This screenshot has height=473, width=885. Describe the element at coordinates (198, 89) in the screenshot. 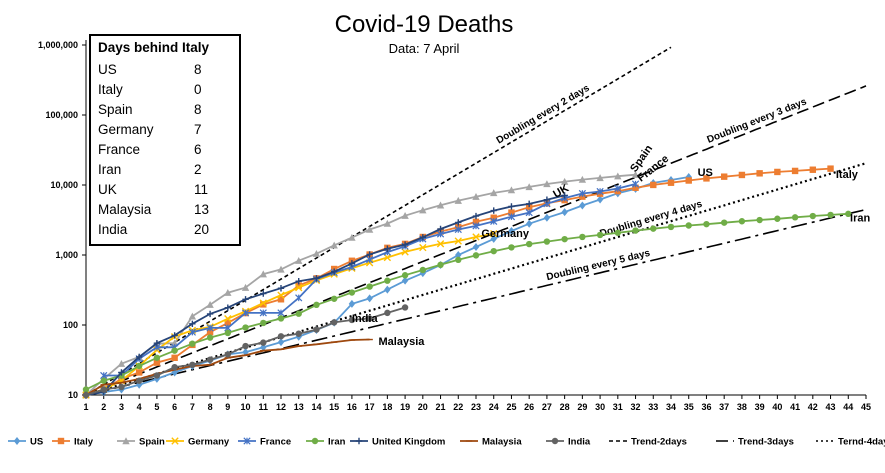

I see `table-days: 0` at that location.